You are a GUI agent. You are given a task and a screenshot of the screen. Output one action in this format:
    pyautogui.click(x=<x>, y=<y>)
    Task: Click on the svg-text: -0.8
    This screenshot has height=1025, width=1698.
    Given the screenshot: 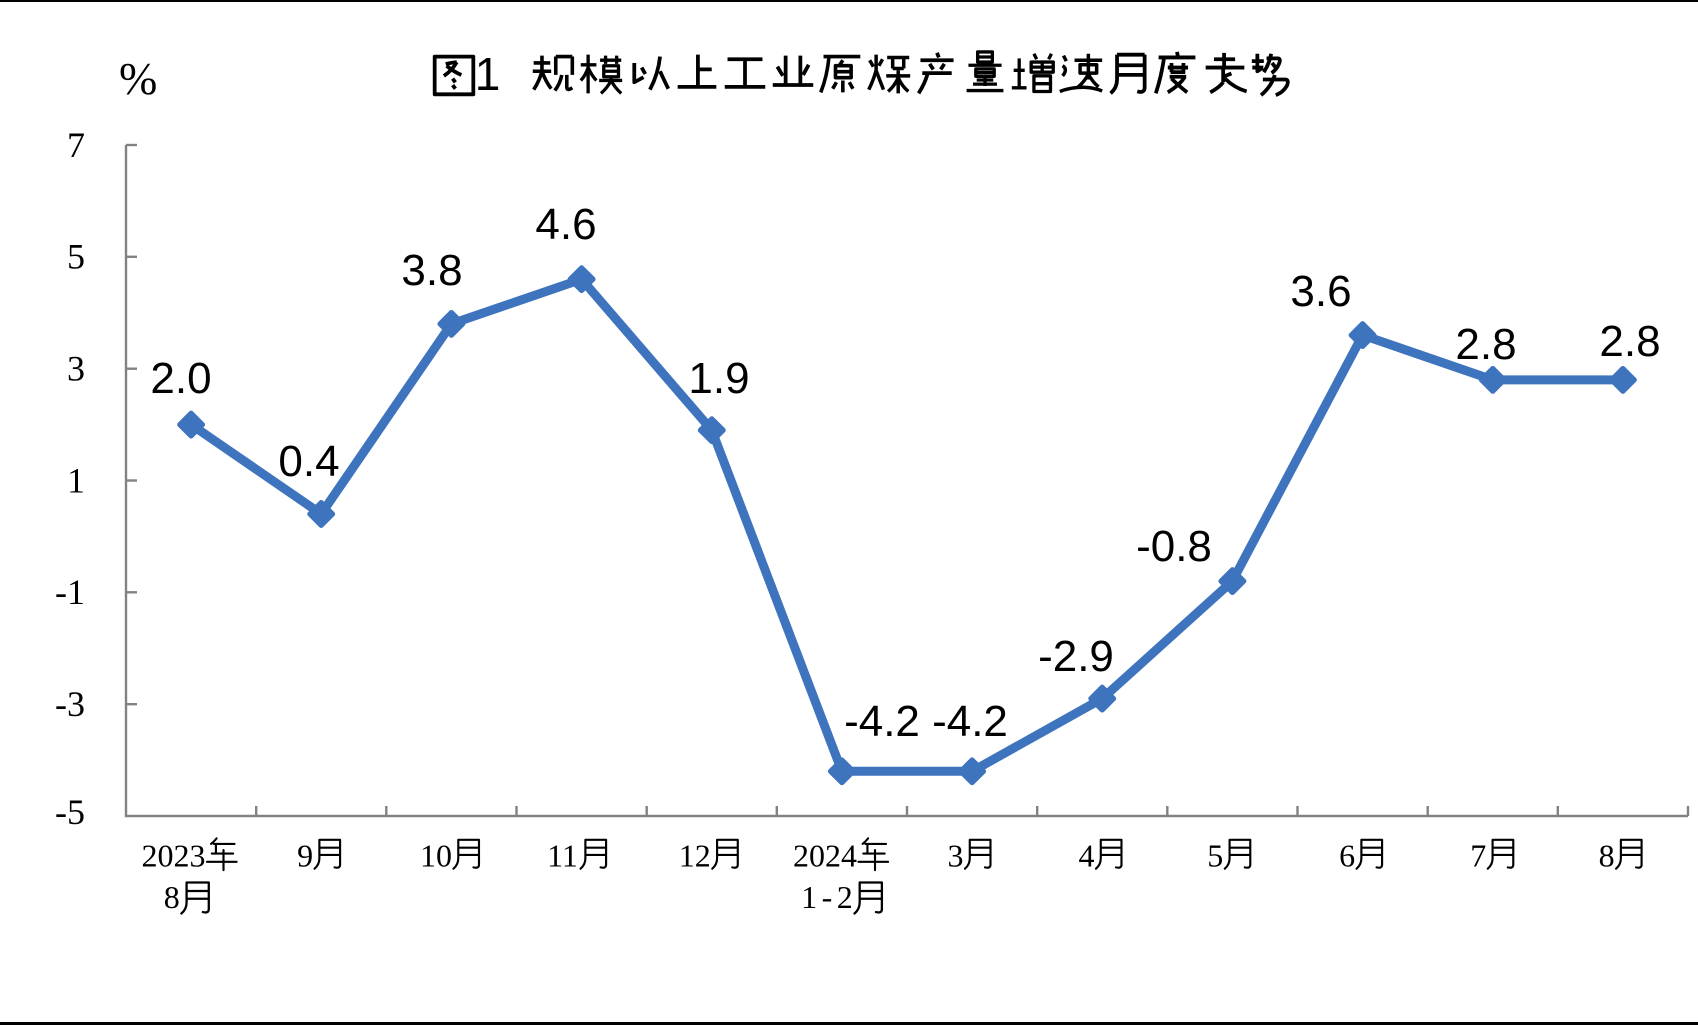 What is the action you would take?
    pyautogui.click(x=1174, y=546)
    